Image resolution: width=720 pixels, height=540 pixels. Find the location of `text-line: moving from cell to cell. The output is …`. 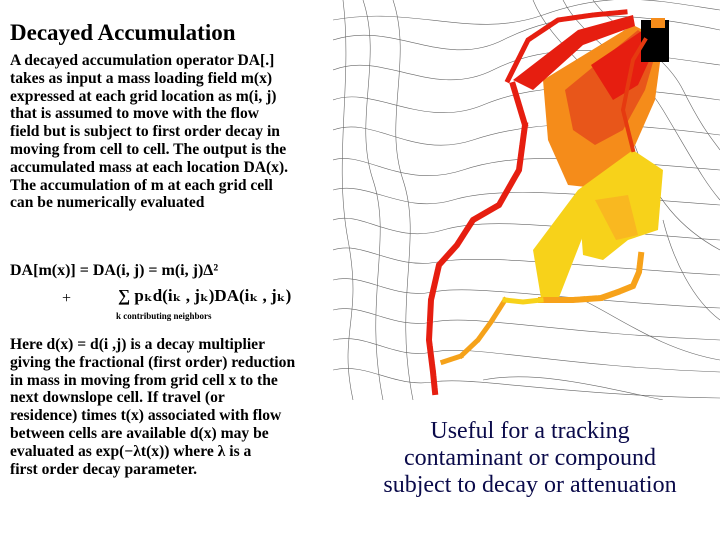

text-line: moving from cell to cell. The output is … is located at coordinates (148, 149).